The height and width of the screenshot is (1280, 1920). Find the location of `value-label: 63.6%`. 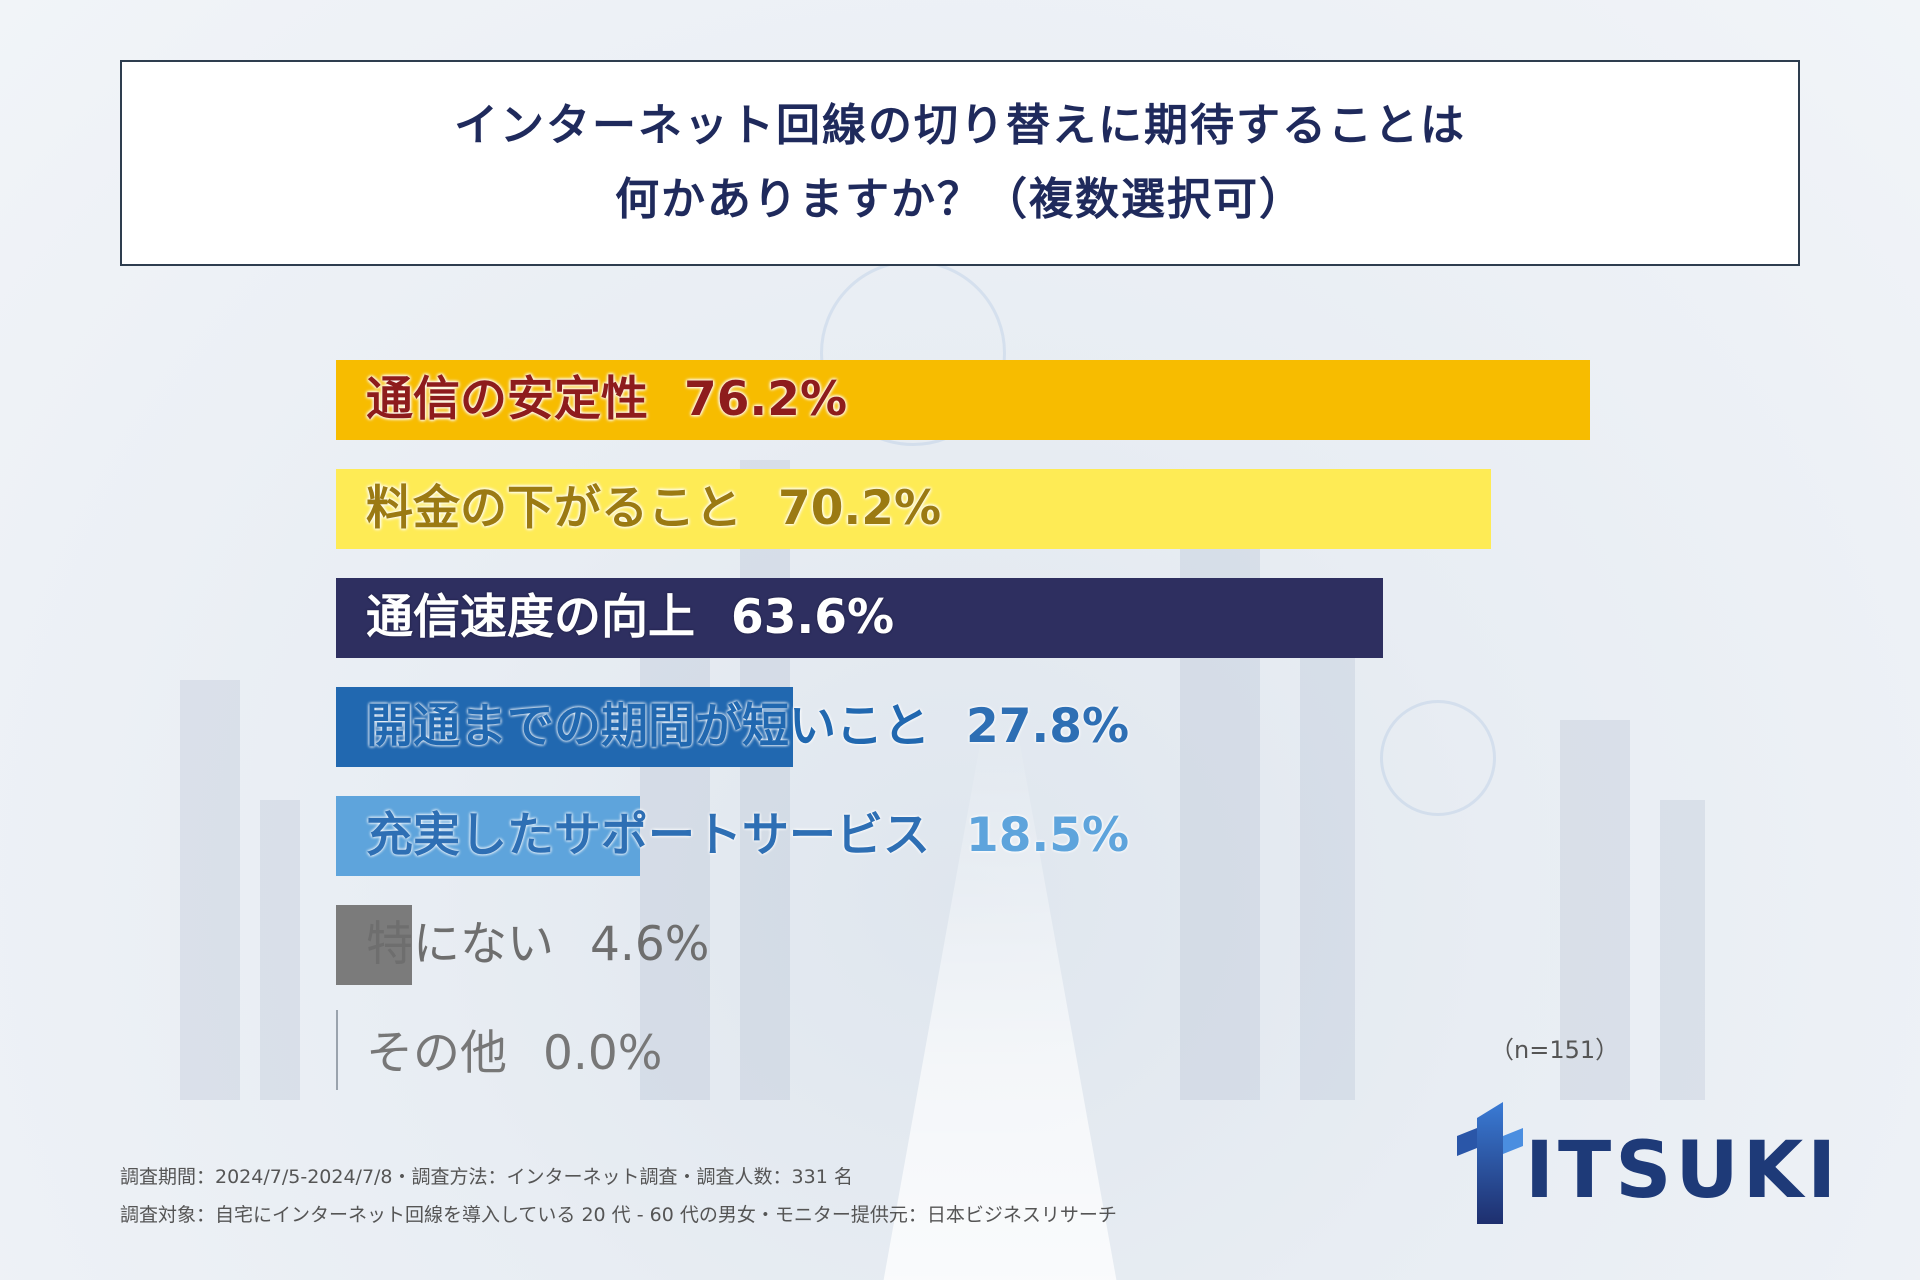

value-label: 63.6% is located at coordinates (813, 617).